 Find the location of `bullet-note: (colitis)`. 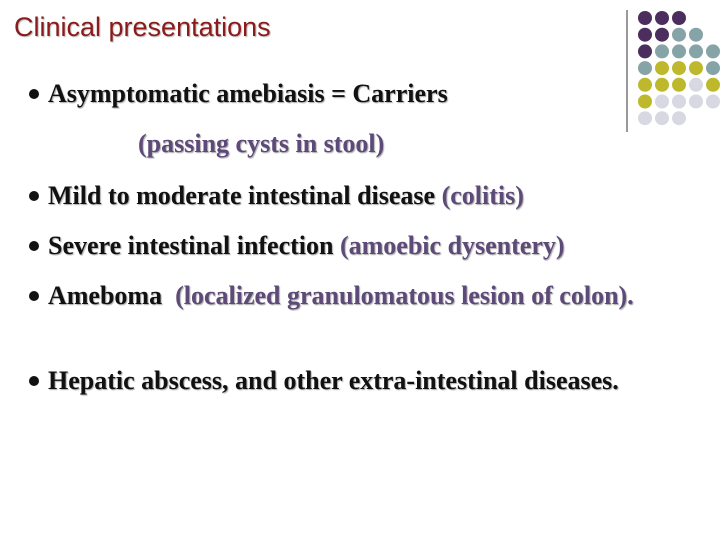

bullet-note: (colitis) is located at coordinates (482, 195).